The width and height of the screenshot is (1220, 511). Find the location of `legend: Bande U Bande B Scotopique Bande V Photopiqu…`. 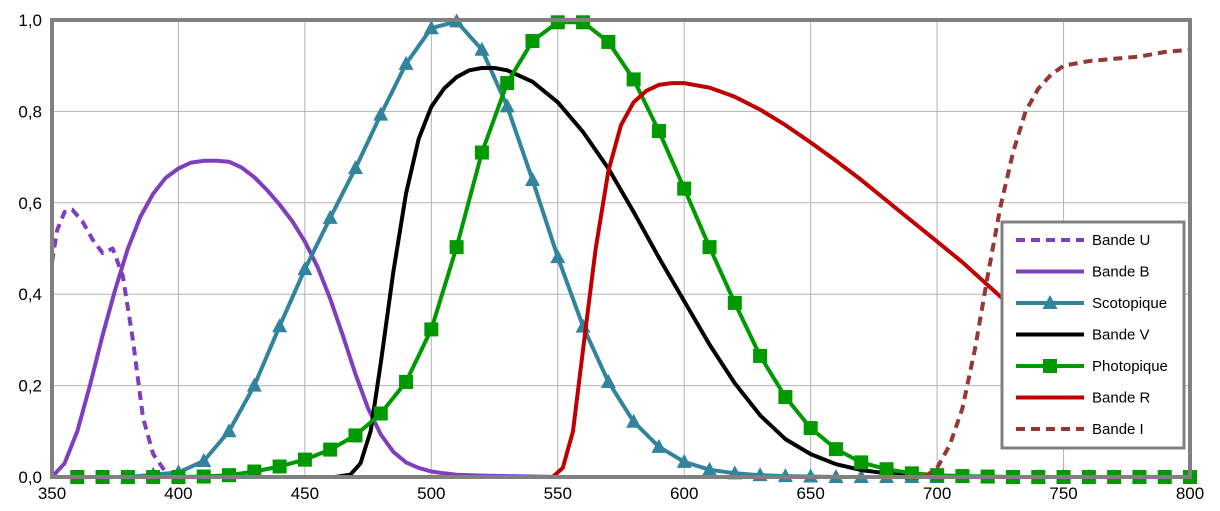

legend: Bande U Bande B Scotopique Bande V Photopiqu… is located at coordinates (1093, 335).